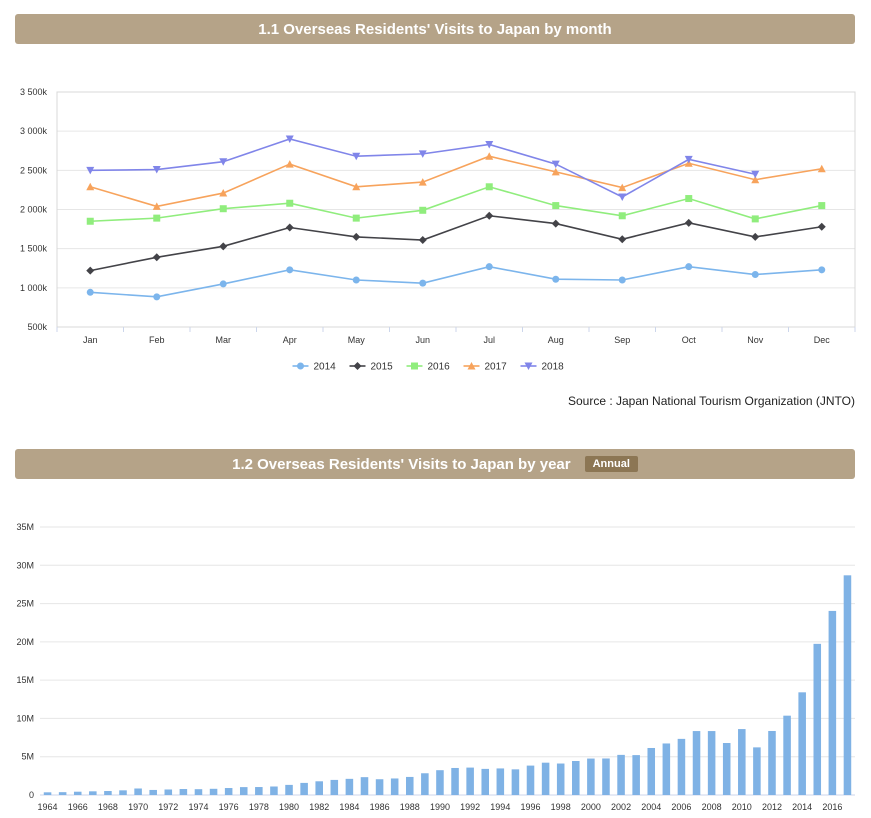  I want to click on series-line-2014, so click(456, 281).